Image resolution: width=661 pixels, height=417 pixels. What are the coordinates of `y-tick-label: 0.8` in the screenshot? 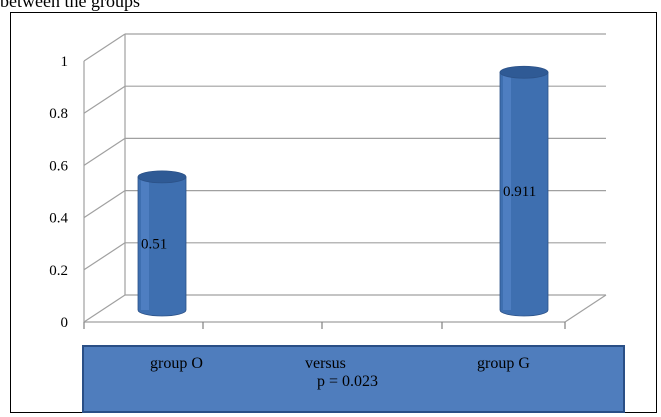 It's located at (58, 114).